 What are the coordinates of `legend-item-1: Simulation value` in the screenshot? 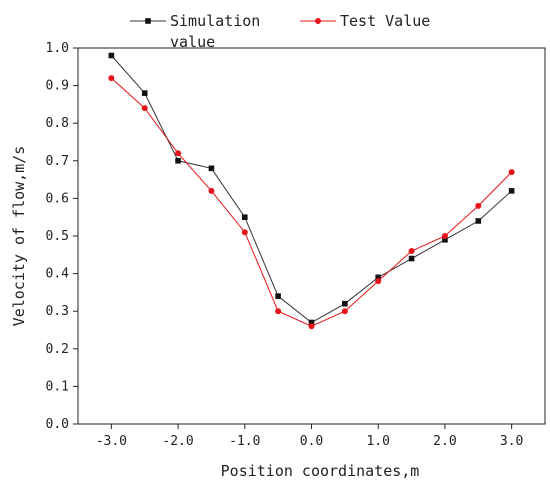 It's located at (195, 31).